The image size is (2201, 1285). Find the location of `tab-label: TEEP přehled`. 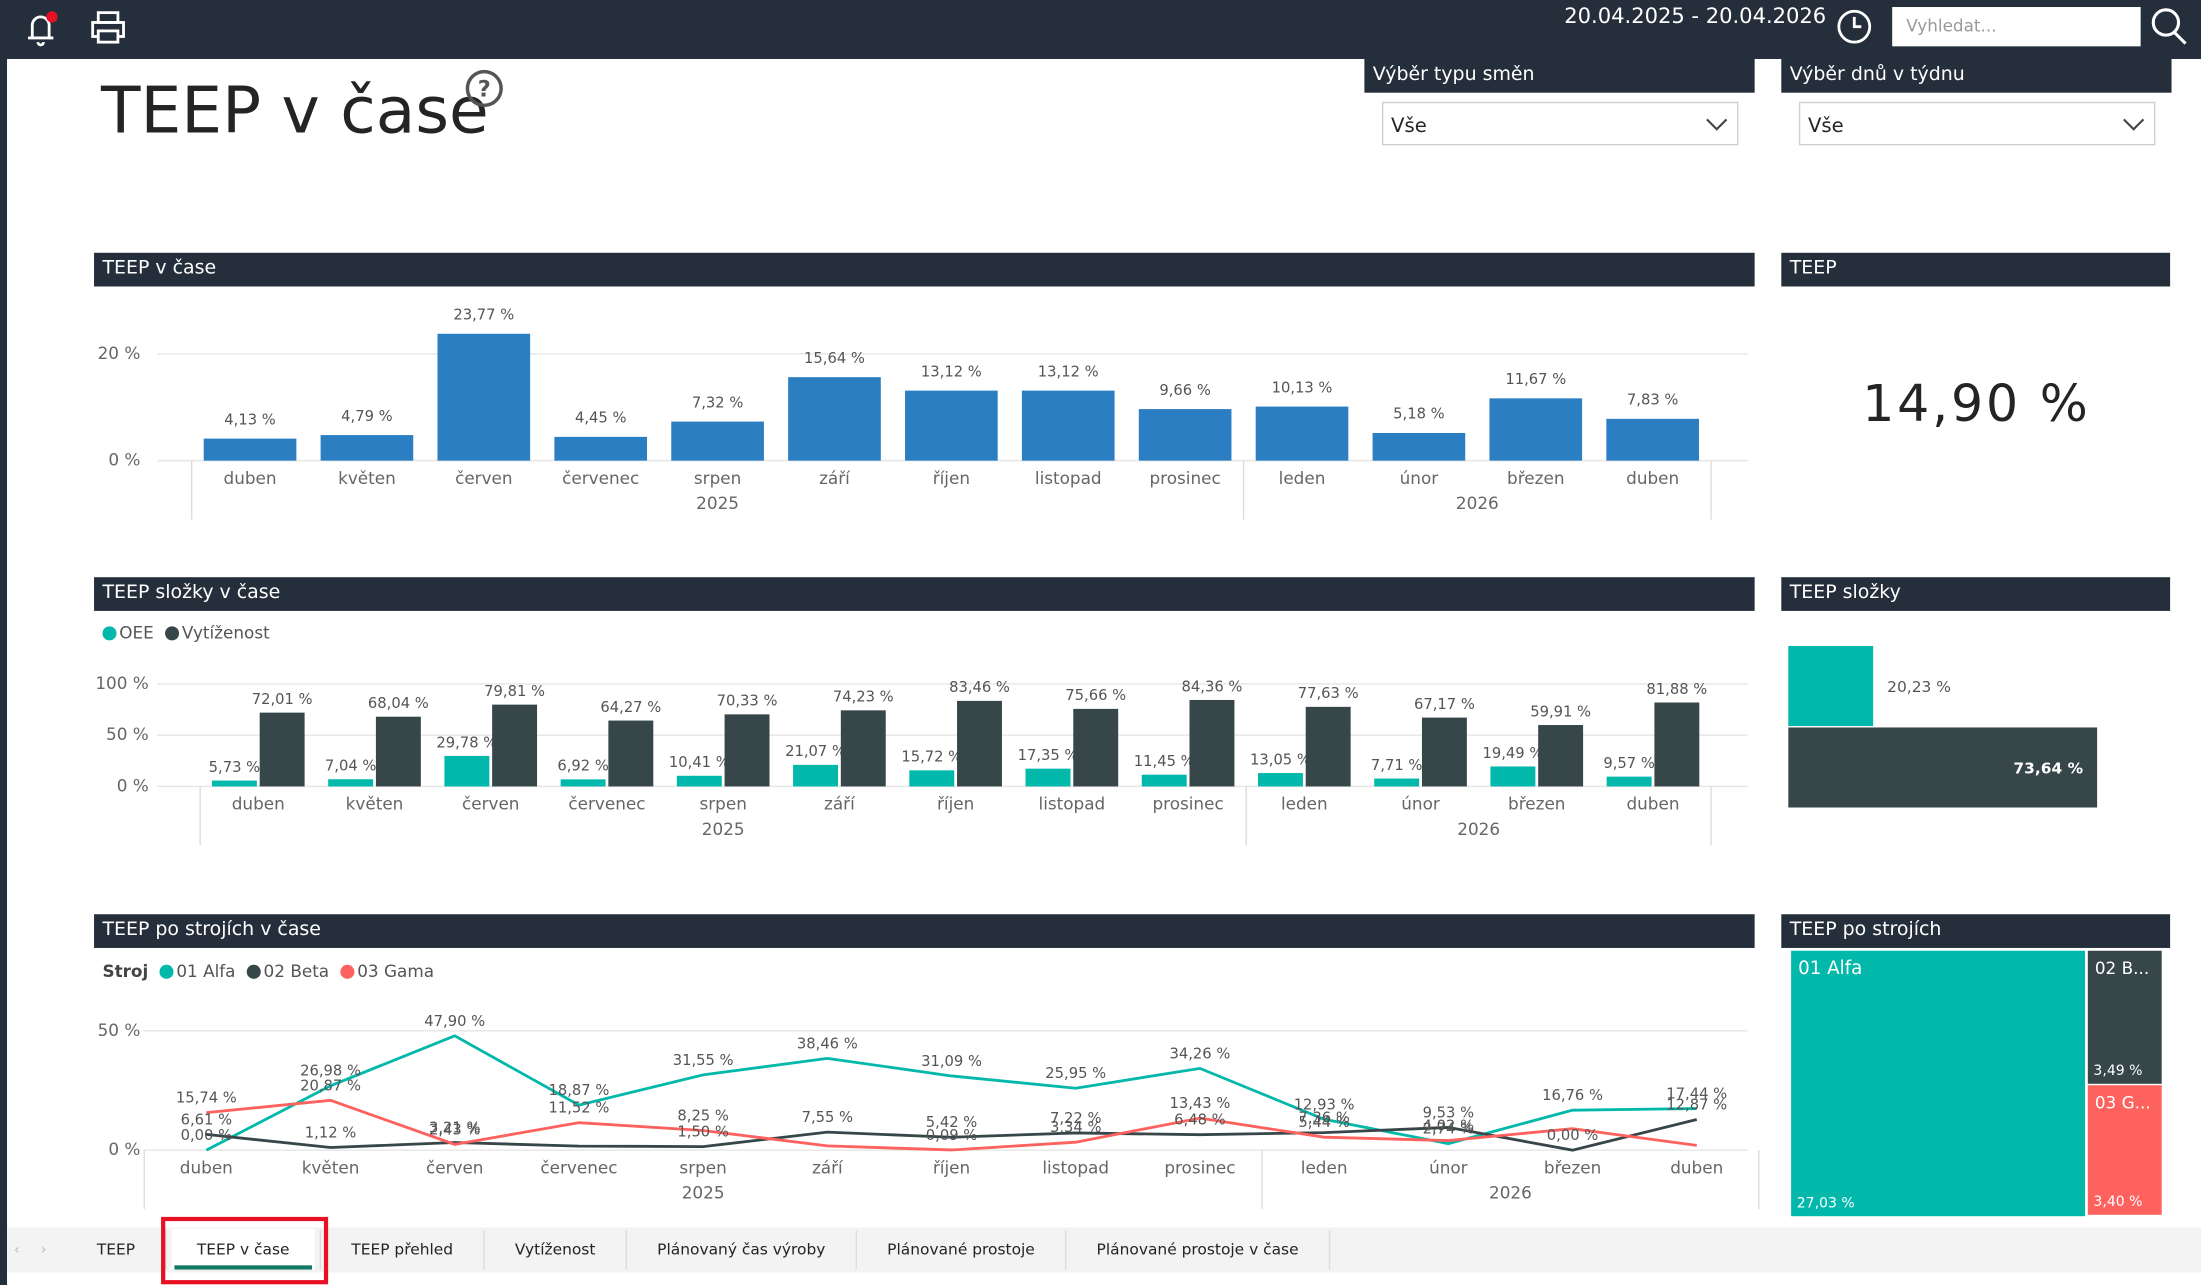

tab-label: TEEP přehled is located at coordinates (401, 1249).